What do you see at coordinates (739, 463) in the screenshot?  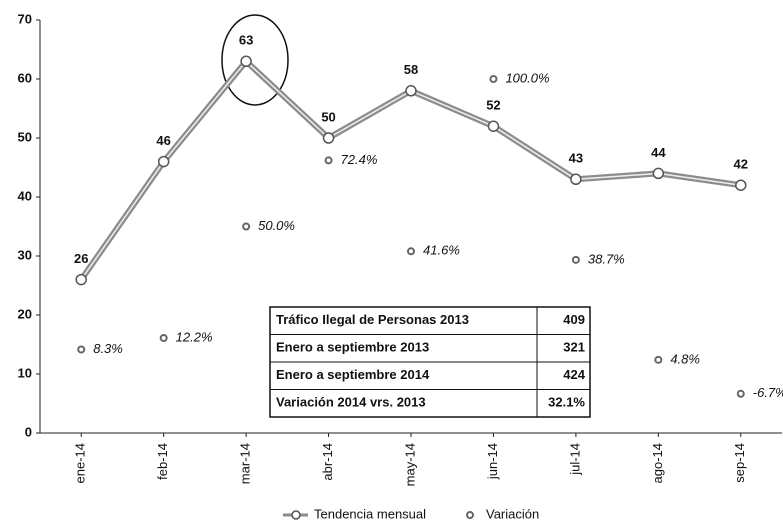 I see `x-tick-label: sep-14` at bounding box center [739, 463].